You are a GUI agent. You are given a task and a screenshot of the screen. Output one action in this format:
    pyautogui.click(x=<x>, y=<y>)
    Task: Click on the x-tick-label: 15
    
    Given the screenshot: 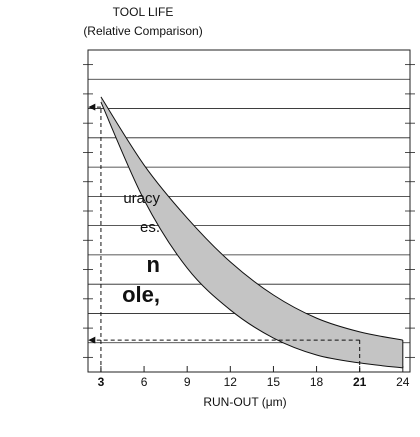 What is the action you would take?
    pyautogui.click(x=274, y=382)
    